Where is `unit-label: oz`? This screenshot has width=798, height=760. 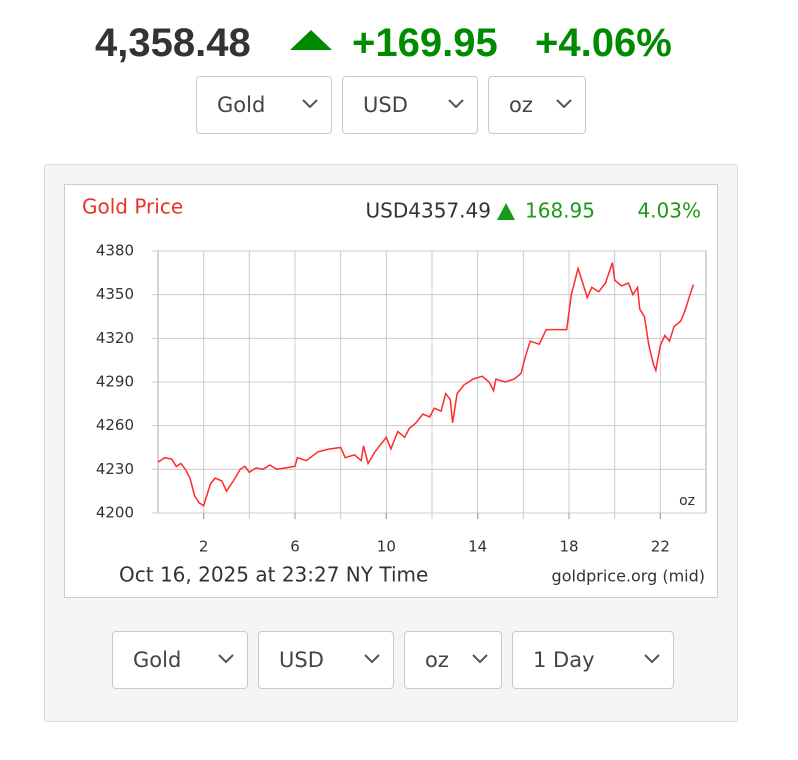 unit-label: oz is located at coordinates (687, 501).